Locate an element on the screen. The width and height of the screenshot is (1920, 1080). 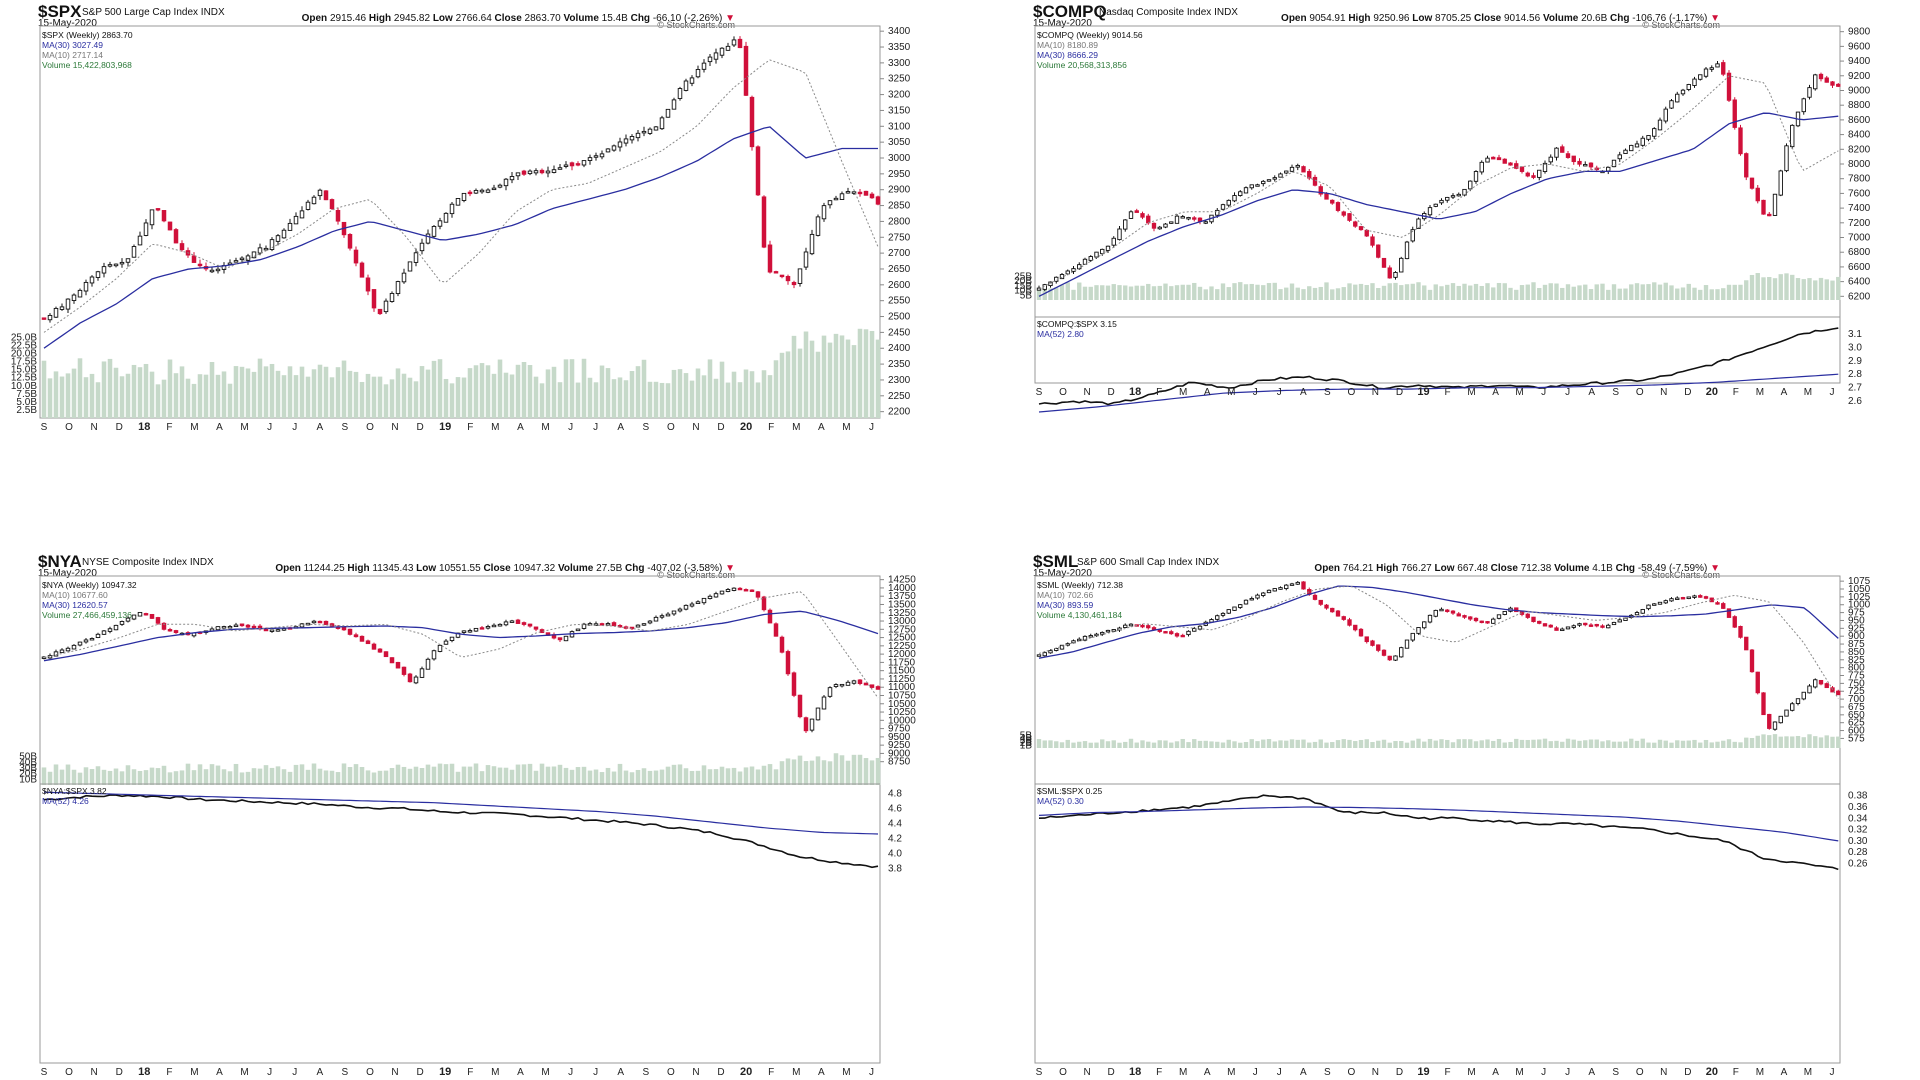
month-label: 20 is located at coordinates (1712, 1072).